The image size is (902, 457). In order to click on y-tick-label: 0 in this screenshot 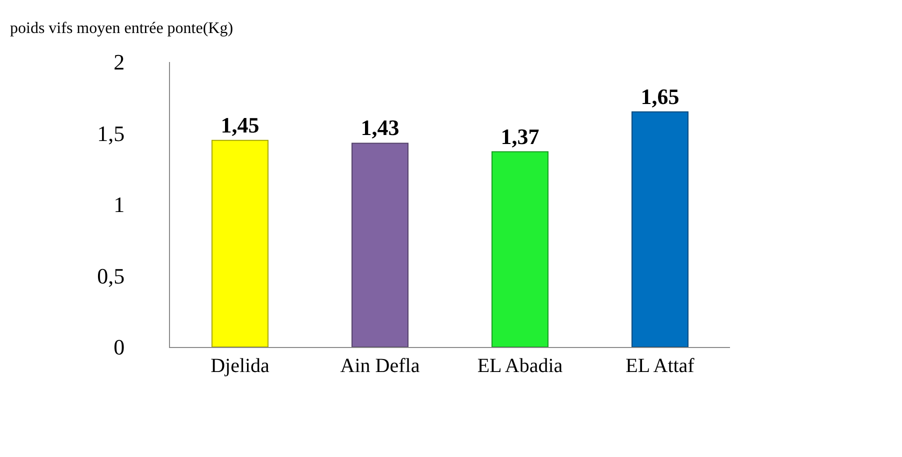, I will do `click(119, 347)`.